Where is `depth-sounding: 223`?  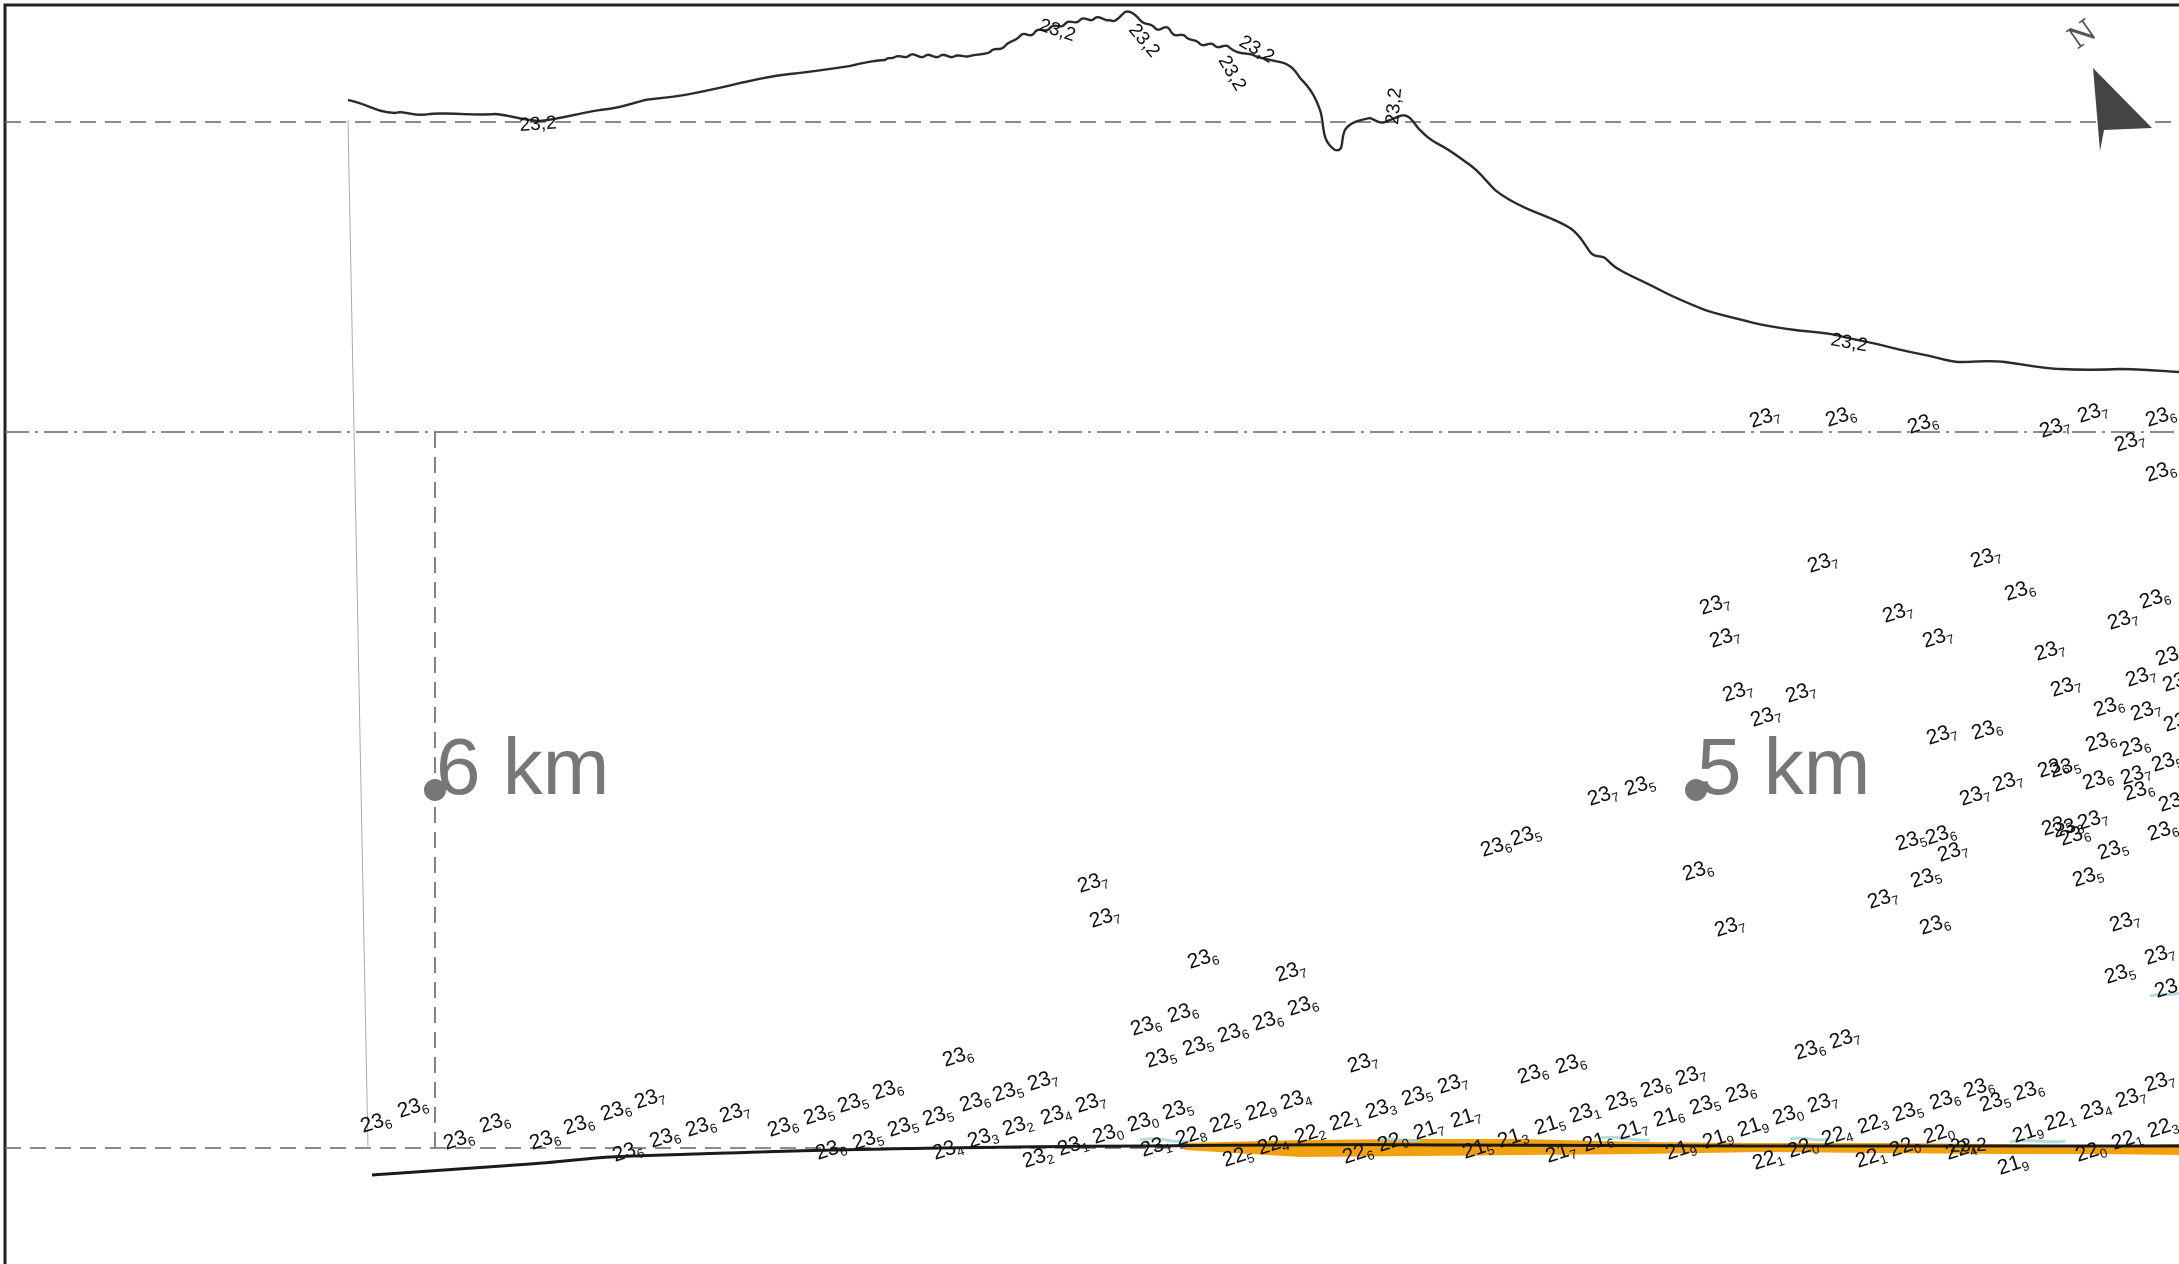 depth-sounding: 223 is located at coordinates (2161, 1127).